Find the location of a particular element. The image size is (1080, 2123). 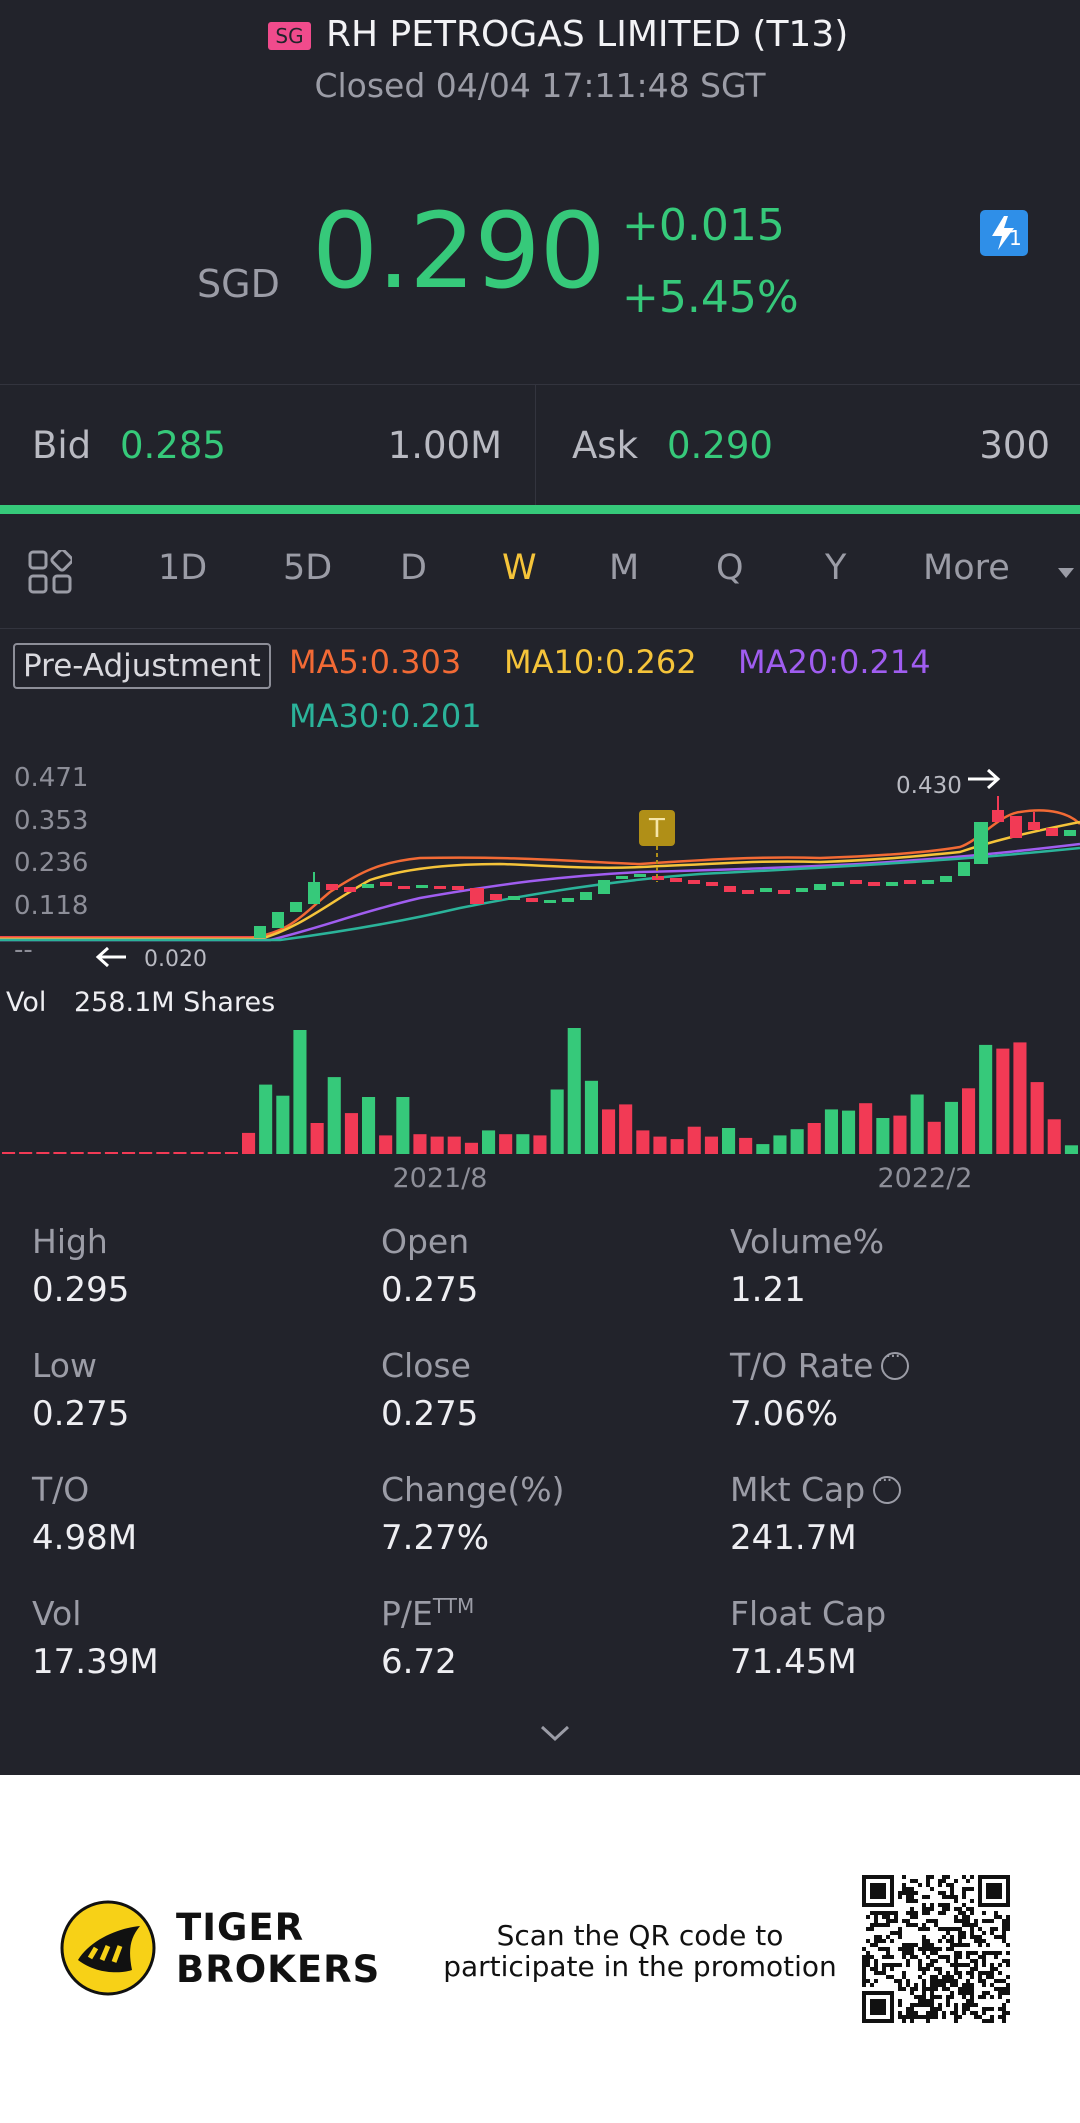

ma20-line is located at coordinates (540, 892).